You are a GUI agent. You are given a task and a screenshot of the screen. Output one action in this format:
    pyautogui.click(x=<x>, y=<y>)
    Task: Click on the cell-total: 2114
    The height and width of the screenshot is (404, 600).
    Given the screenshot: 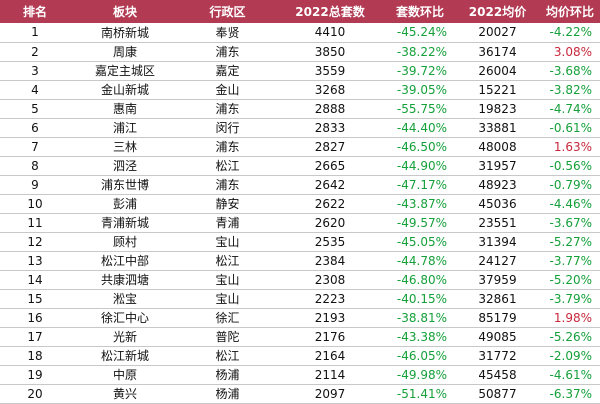 What is the action you would take?
    pyautogui.click(x=330, y=374)
    